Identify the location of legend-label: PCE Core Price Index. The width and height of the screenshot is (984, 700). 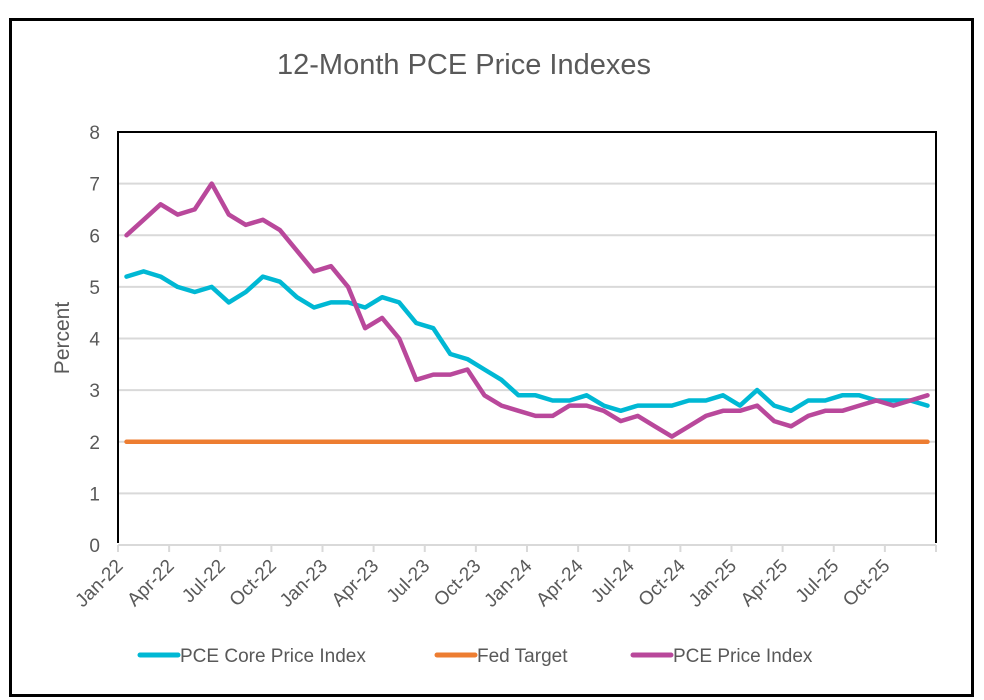
(273, 656).